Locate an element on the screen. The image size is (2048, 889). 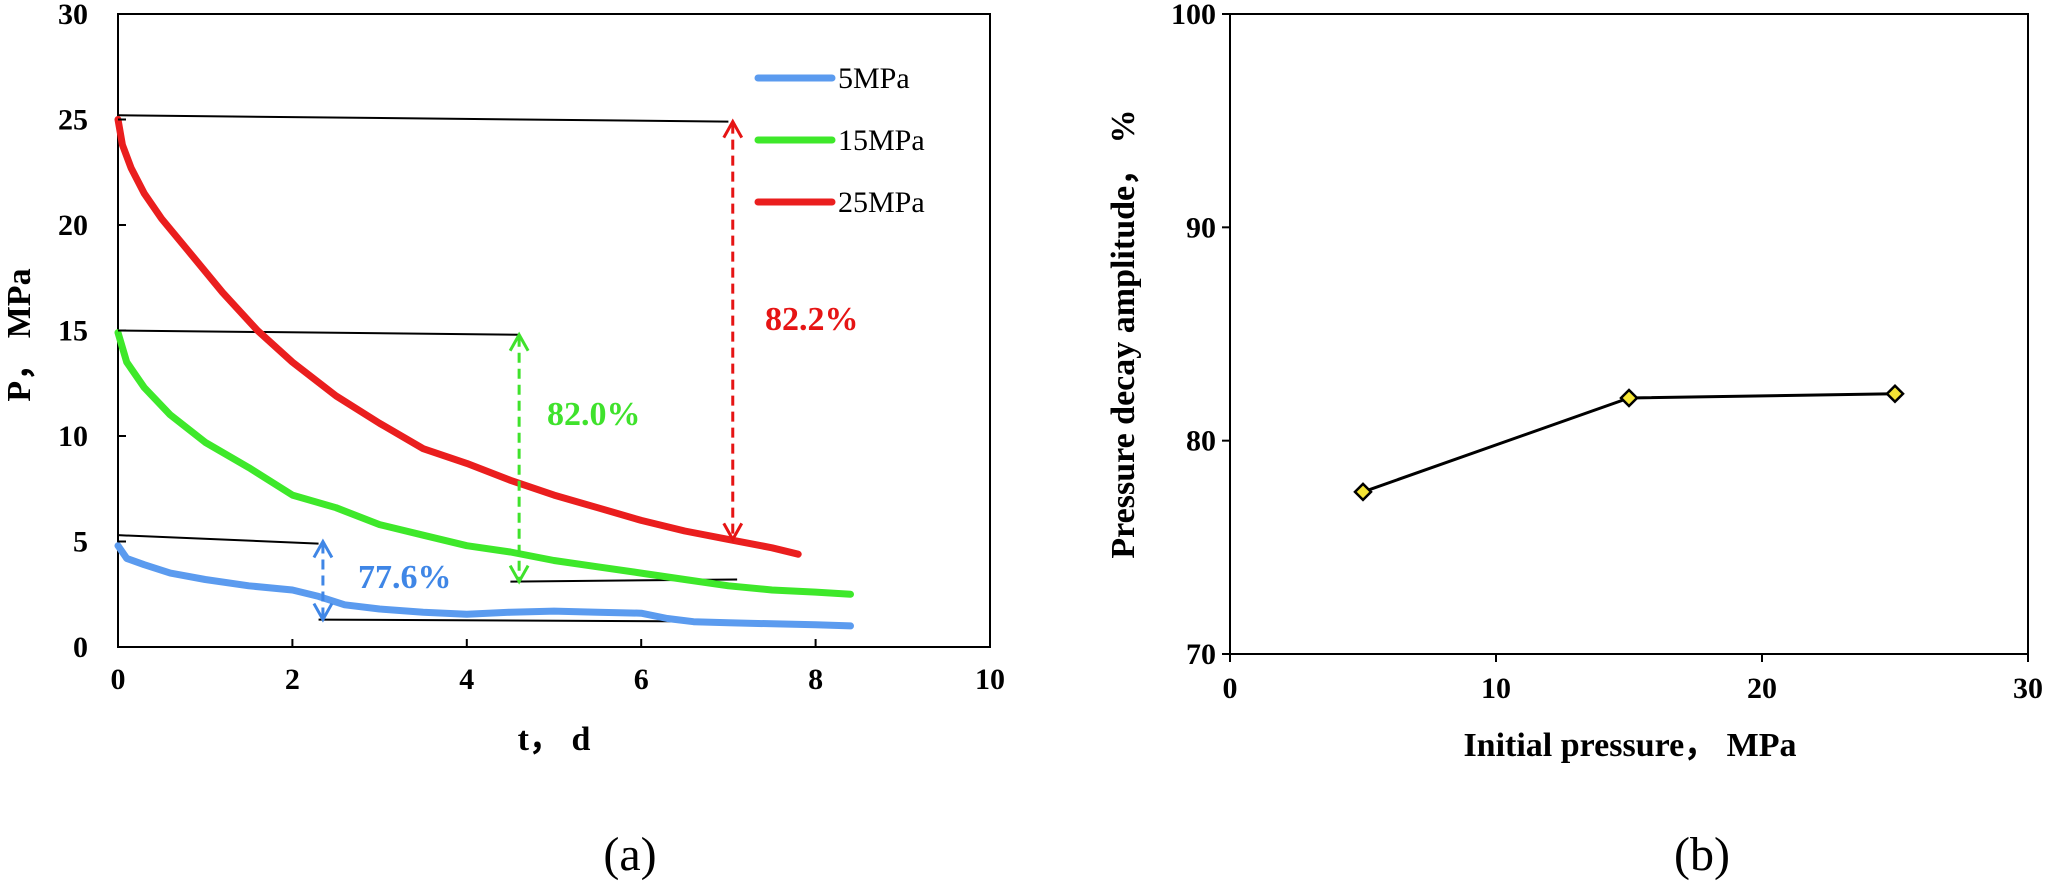
panel-a-y-axis-label: P， MPa is located at coordinates (19, 334).